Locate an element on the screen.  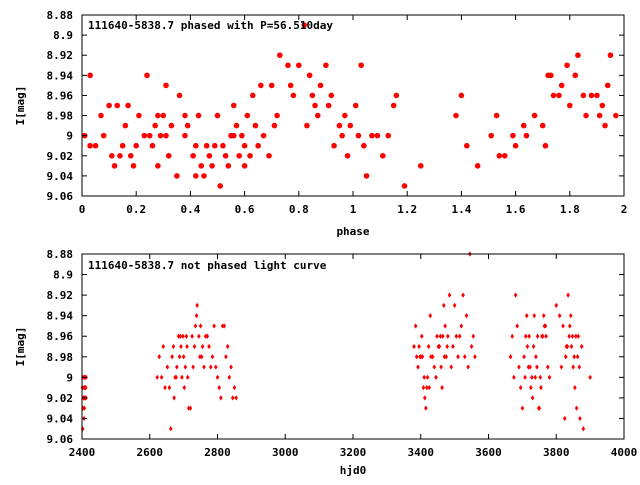
x-tick-label: 1.2 is located at coordinates (407, 209).